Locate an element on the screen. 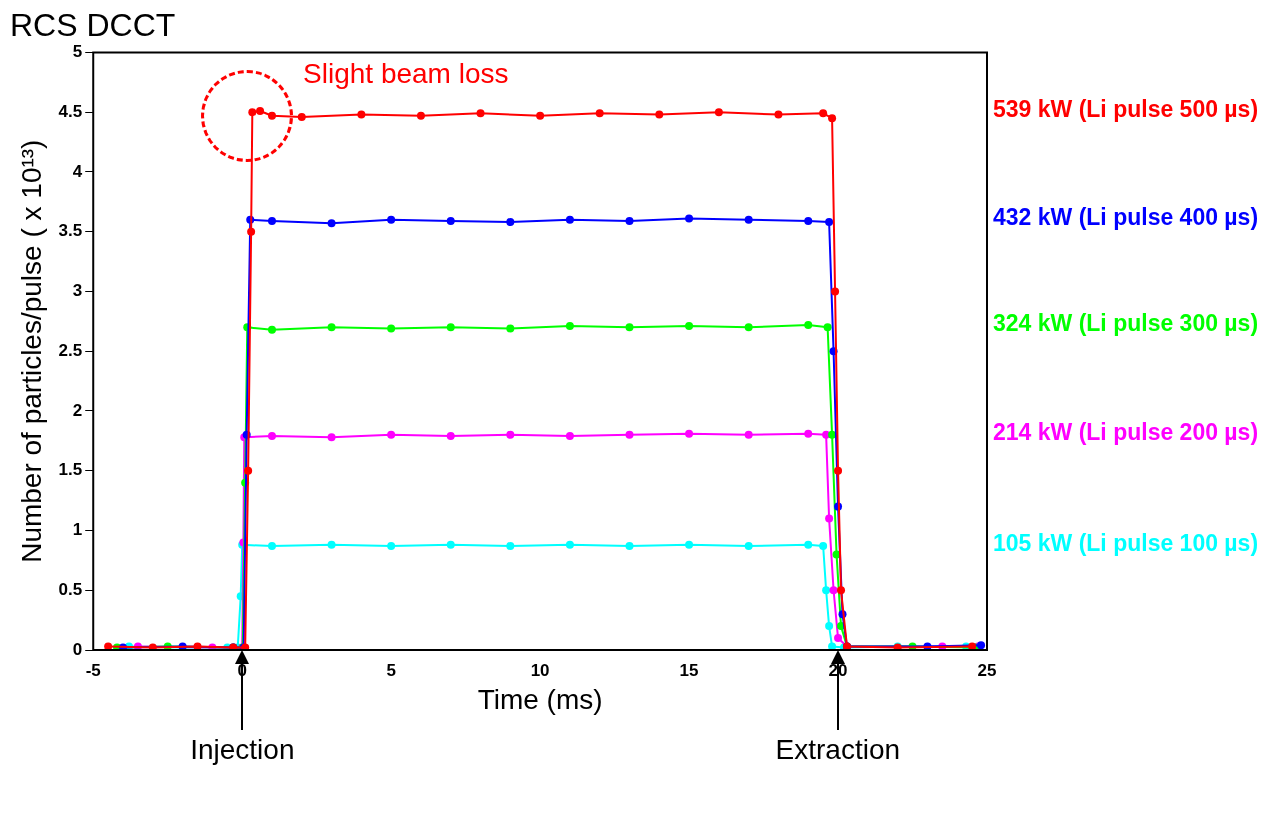  text: 324 kW (Li pulse 300 µs) is located at coordinates (1126, 323).